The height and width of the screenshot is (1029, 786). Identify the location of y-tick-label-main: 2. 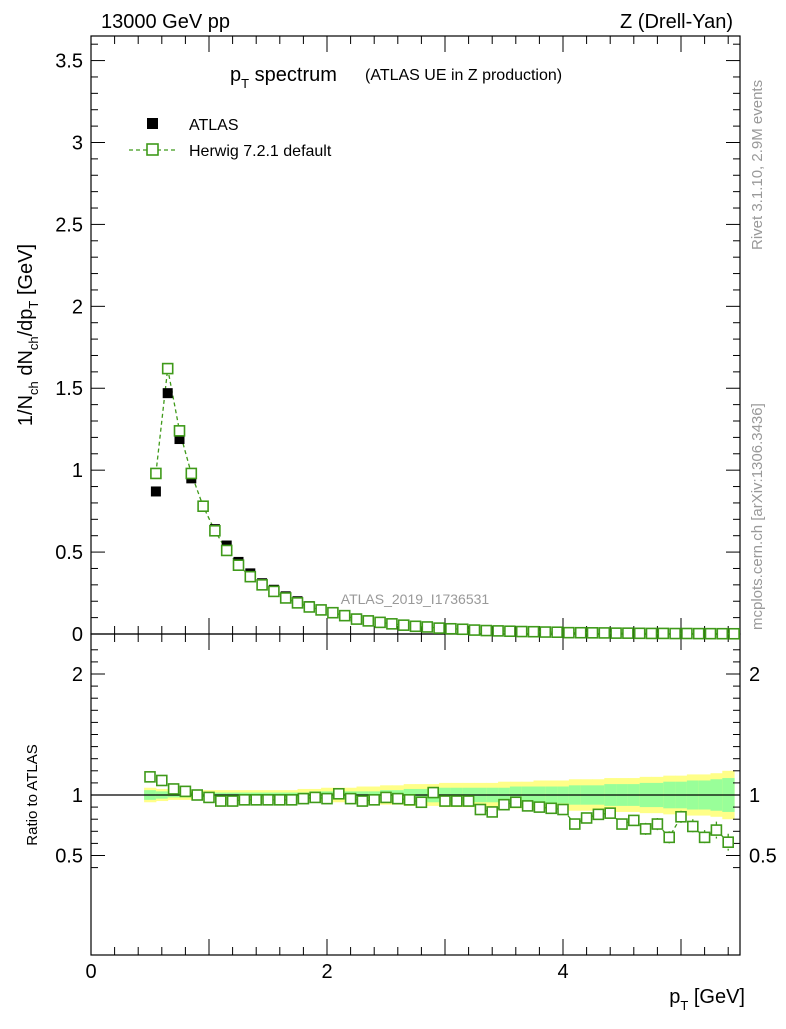
(77, 307).